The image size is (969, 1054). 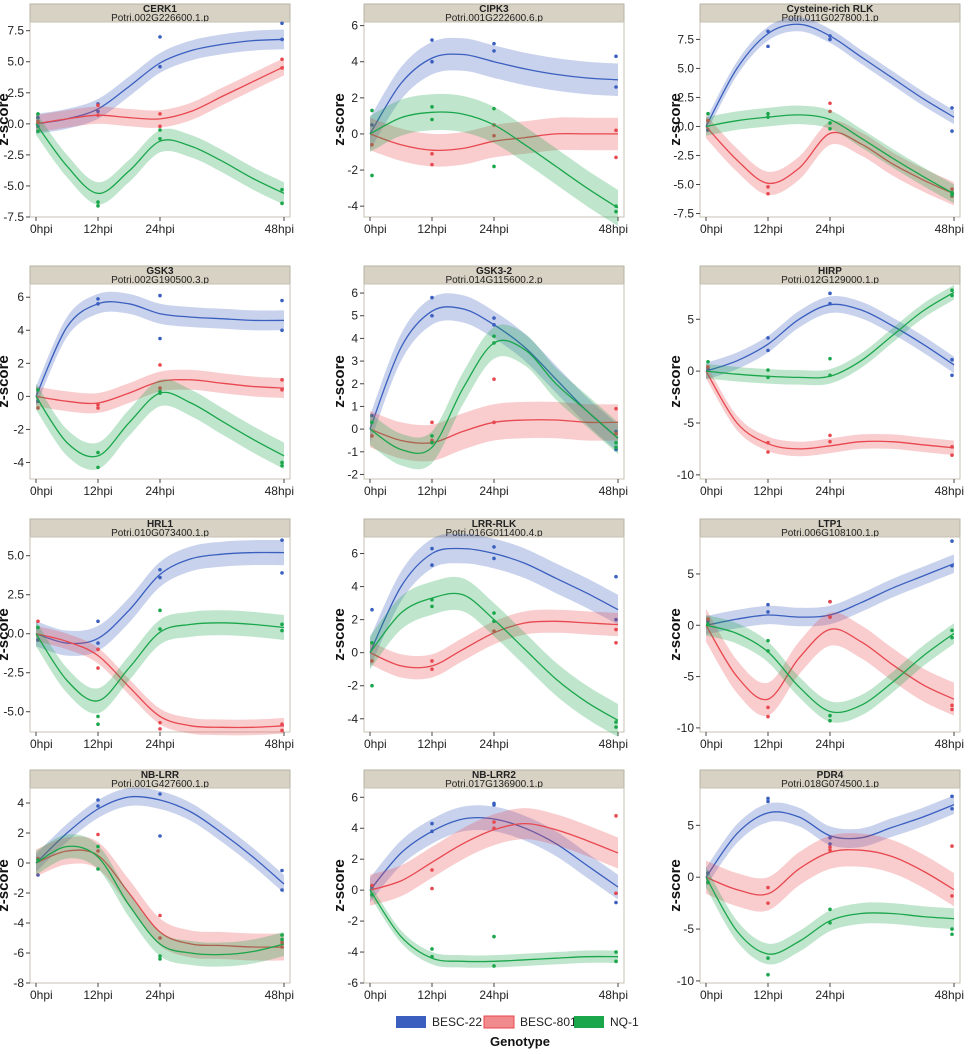 What do you see at coordinates (830, 533) in the screenshot?
I see `panel-subtitle: Potri.006G108100.1.p` at bounding box center [830, 533].